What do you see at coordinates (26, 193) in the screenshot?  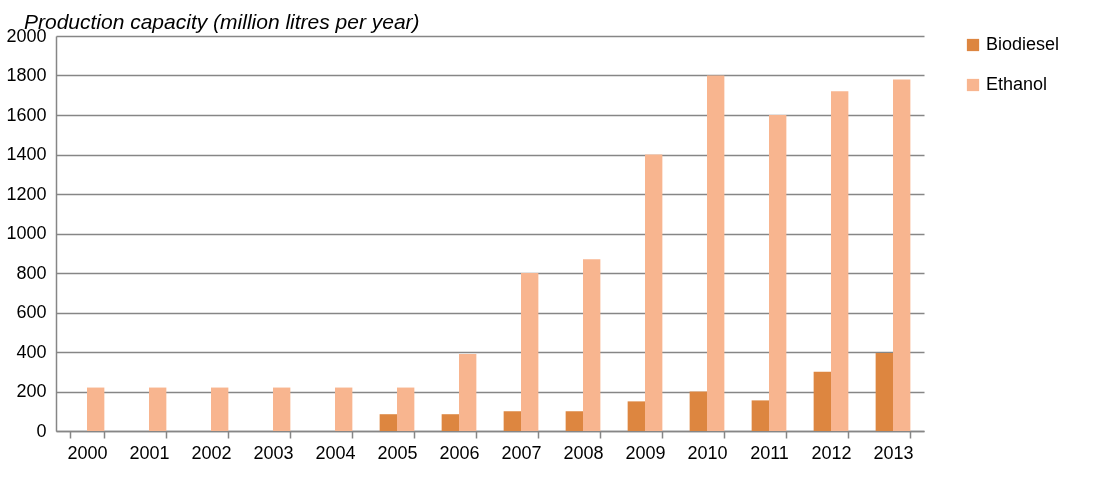 I see `y-tick-label: 1200` at bounding box center [26, 193].